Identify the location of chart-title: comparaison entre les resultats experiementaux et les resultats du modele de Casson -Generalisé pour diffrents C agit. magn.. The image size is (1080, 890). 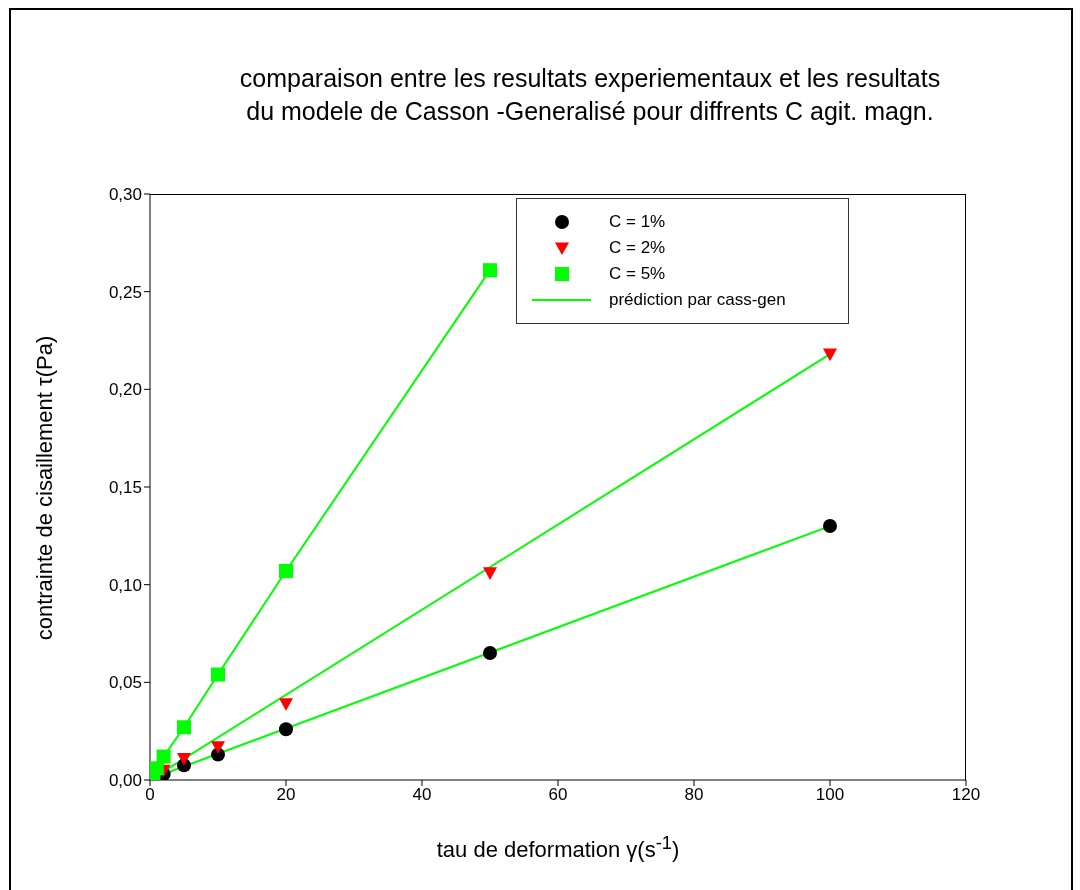
(590, 95).